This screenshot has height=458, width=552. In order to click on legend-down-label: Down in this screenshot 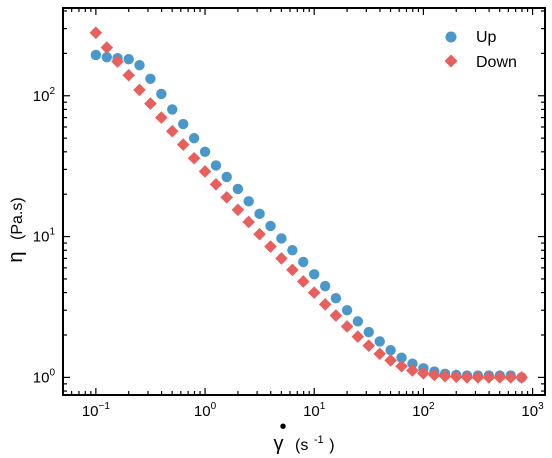, I will do `click(496, 62)`.